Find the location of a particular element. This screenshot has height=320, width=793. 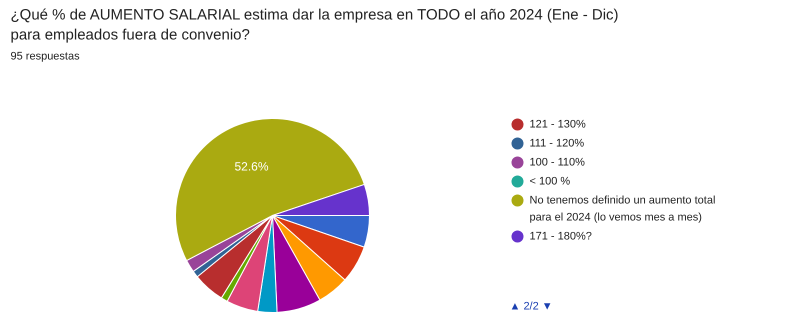

legend-label: 121 - 130% is located at coordinates (558, 124).